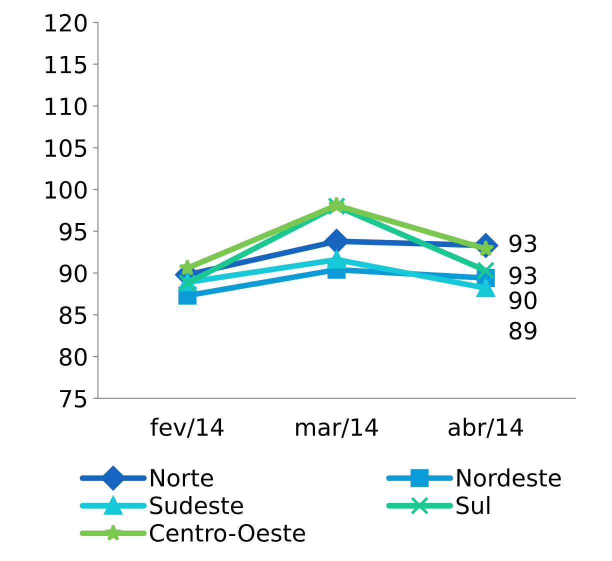 The width and height of the screenshot is (612, 561). What do you see at coordinates (73, 231) in the screenshot?
I see `y-tick-label: 95` at bounding box center [73, 231].